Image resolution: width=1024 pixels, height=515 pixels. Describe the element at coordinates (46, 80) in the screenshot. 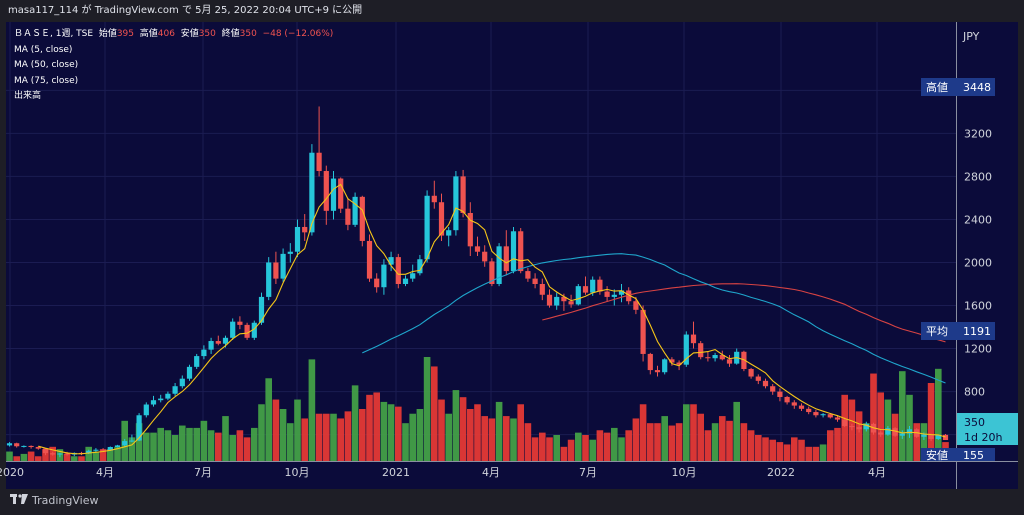

I see `legend-ma75: MA (75, close)` at that location.